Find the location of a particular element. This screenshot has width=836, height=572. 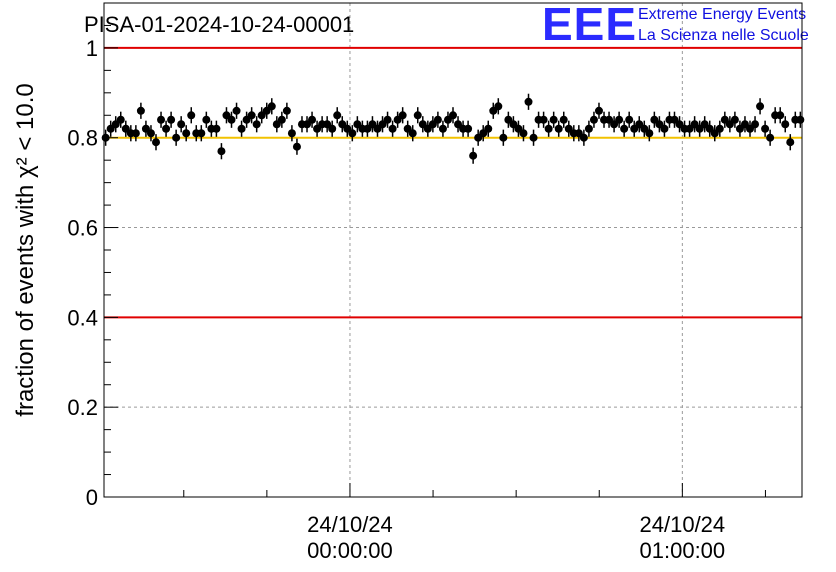

y-tick-label: 0.6 is located at coordinates (82, 228).